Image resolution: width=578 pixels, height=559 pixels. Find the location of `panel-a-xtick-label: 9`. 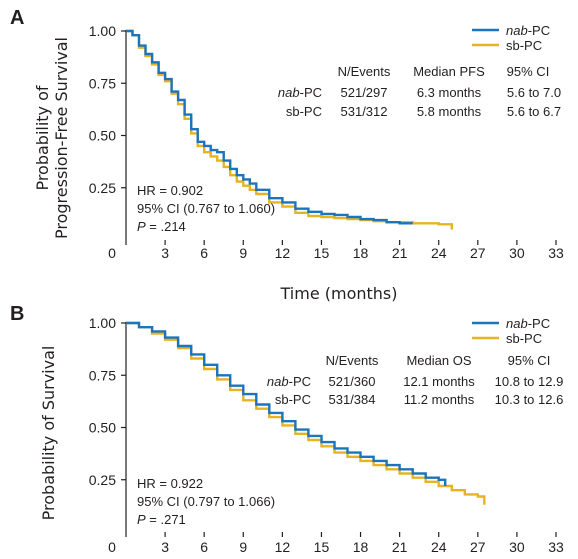

panel-a-xtick-label: 9 is located at coordinates (243, 253).